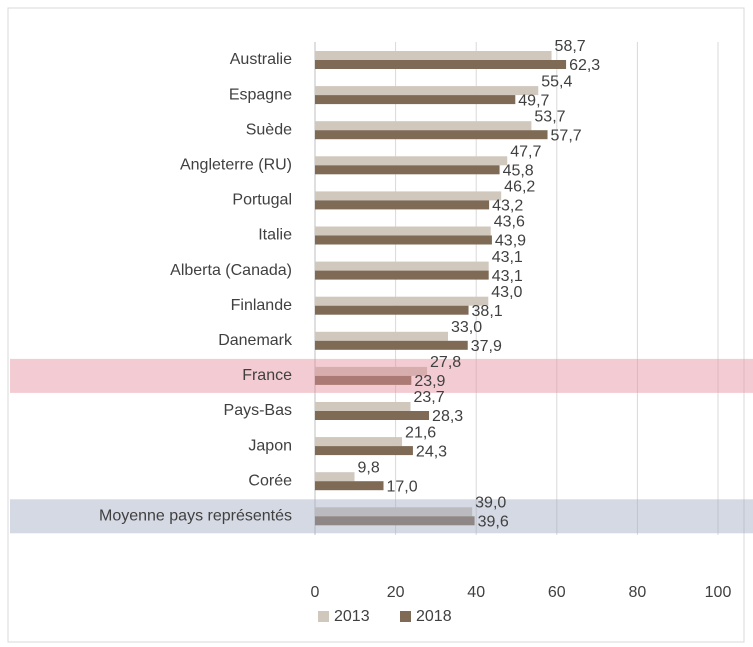 This screenshot has width=753, height=647. What do you see at coordinates (275, 235) in the screenshot?
I see `y-tick-label: Italie` at bounding box center [275, 235].